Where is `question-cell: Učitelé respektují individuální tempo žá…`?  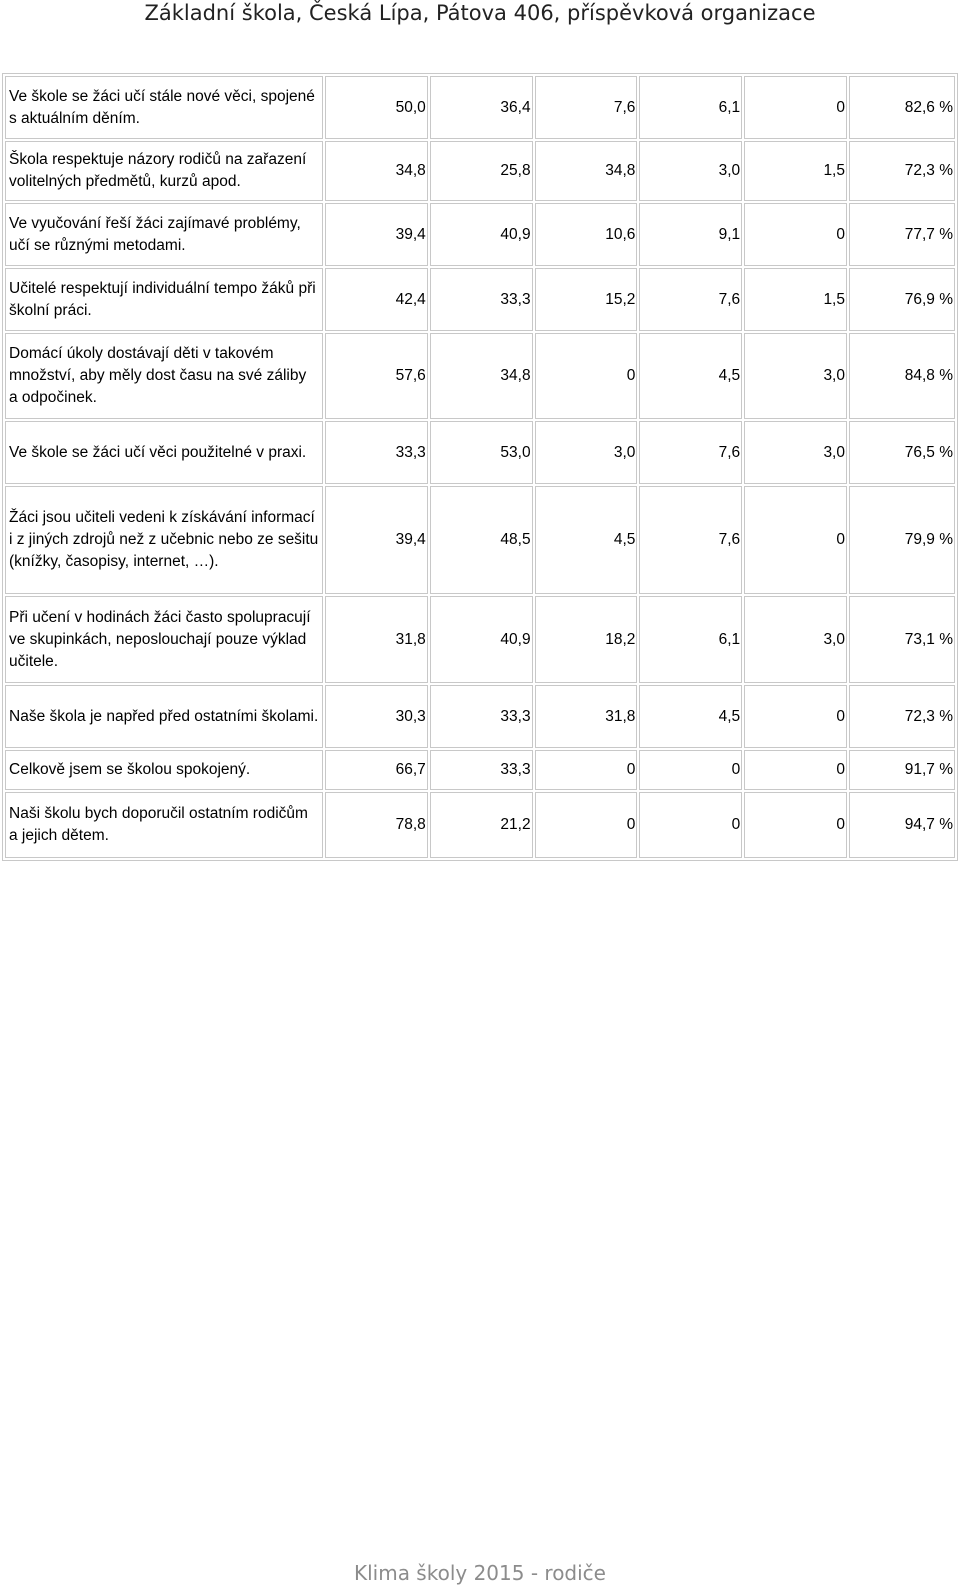
question-cell: Učitelé respektují individuální tempo žá… is located at coordinates (164, 299).